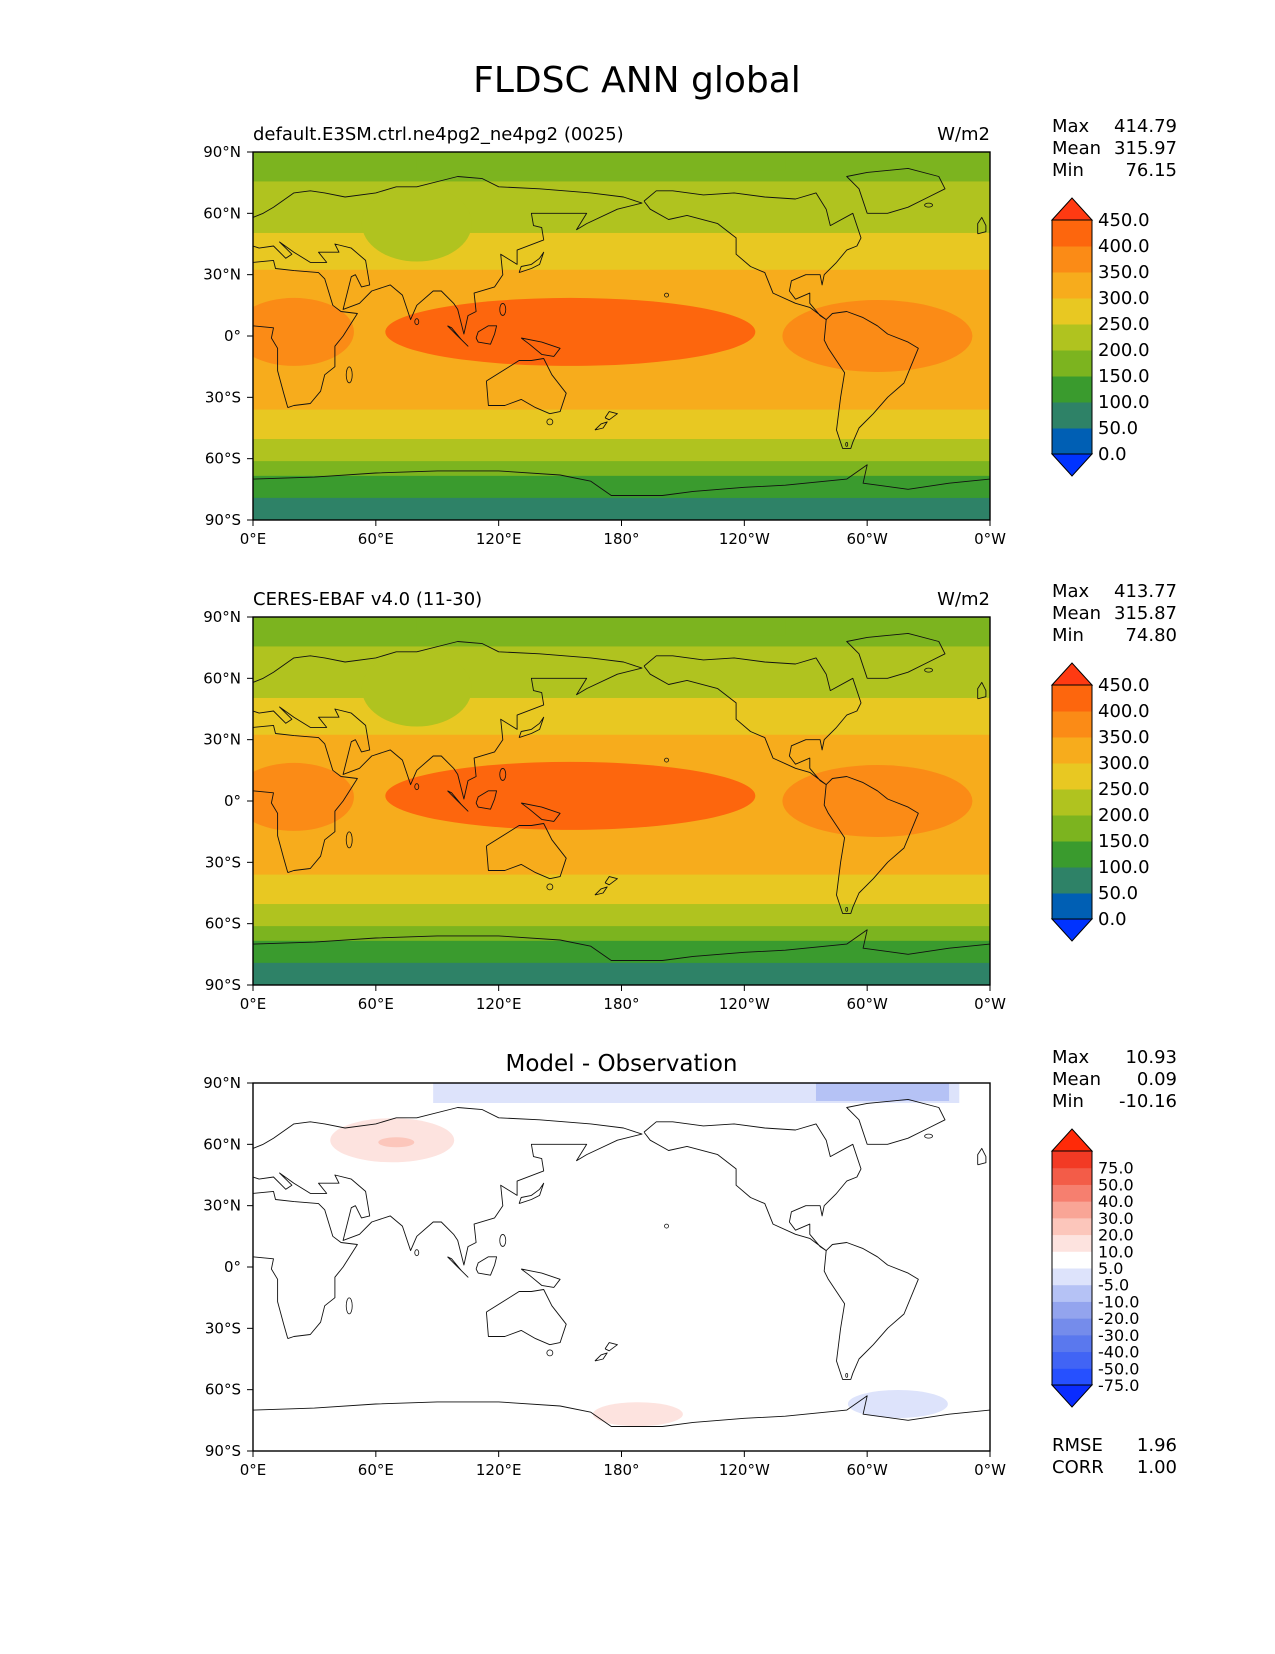 The image size is (1275, 1654). I want to click on colorbar-tick-label: 100.0, so click(1124, 402).